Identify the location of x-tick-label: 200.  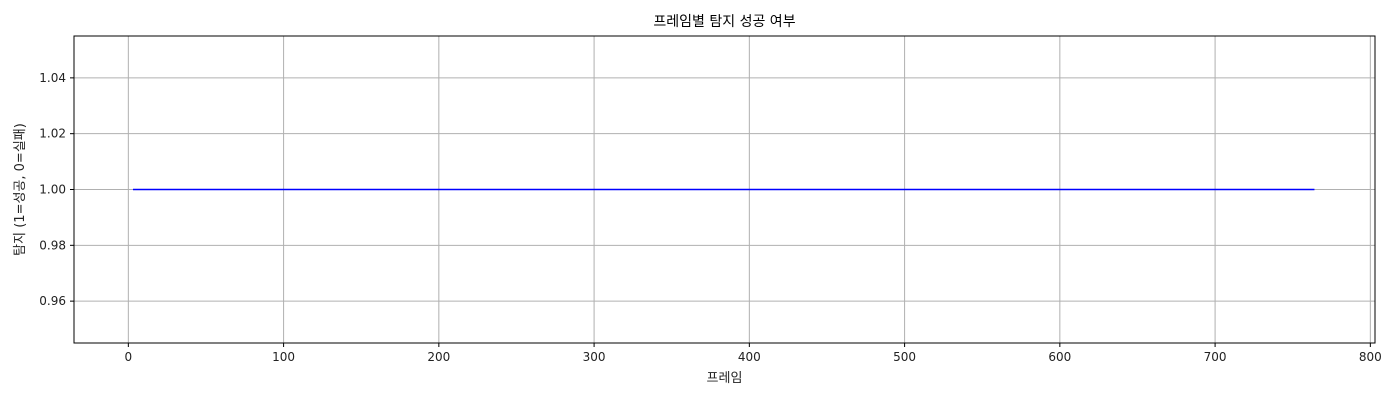
(438, 357).